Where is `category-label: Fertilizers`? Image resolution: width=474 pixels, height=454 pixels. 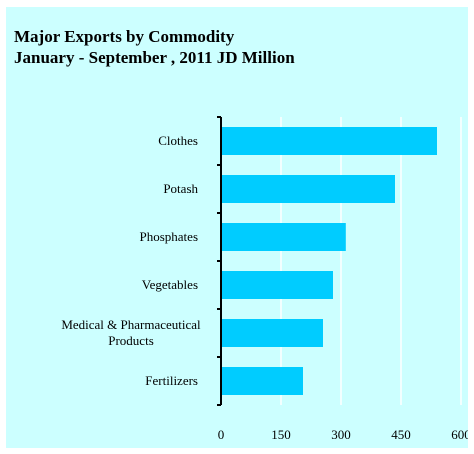 category-label: Fertilizers is located at coordinates (171, 380).